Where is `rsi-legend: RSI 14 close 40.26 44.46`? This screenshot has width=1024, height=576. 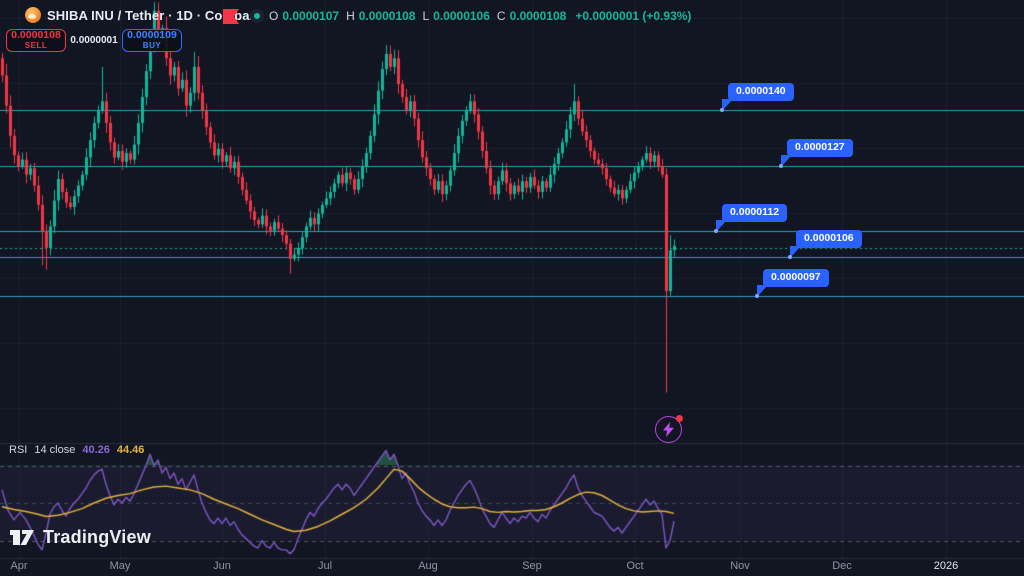 rsi-legend: RSI 14 close 40.26 44.46 is located at coordinates (76, 450).